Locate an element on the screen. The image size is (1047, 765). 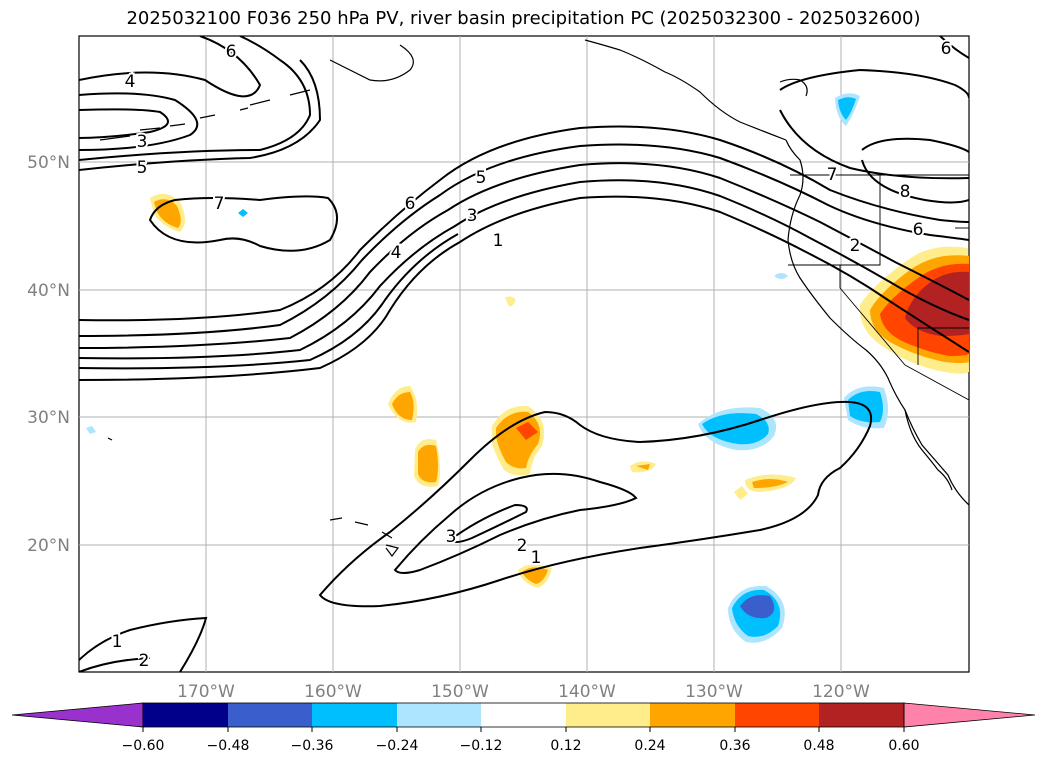
lon-label: 130°W is located at coordinates (714, 692).